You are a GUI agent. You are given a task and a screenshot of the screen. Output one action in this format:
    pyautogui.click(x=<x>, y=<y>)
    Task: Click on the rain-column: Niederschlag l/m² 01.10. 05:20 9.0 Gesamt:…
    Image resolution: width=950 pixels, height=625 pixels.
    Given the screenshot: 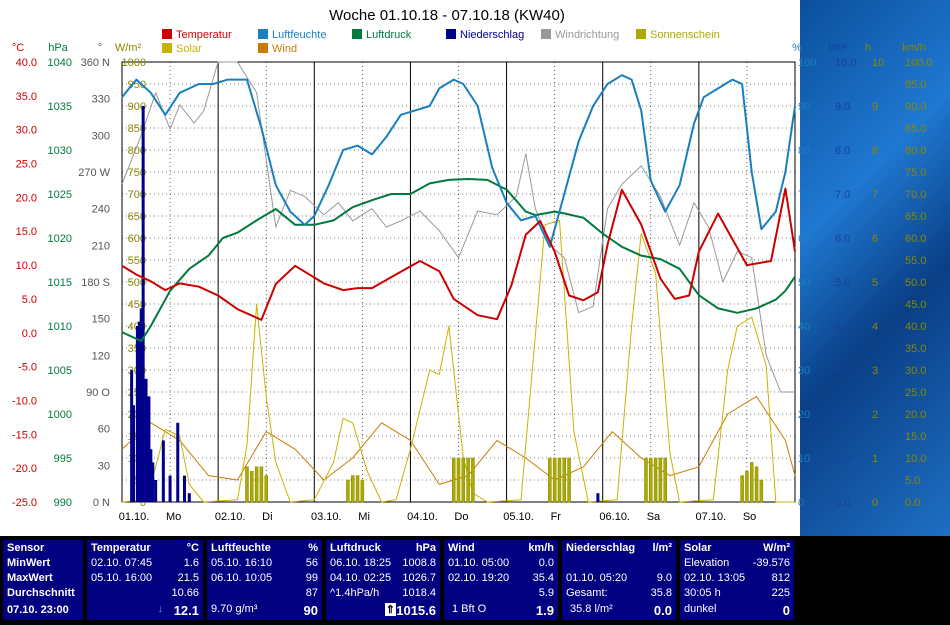 What is the action you would take?
    pyautogui.click(x=619, y=580)
    